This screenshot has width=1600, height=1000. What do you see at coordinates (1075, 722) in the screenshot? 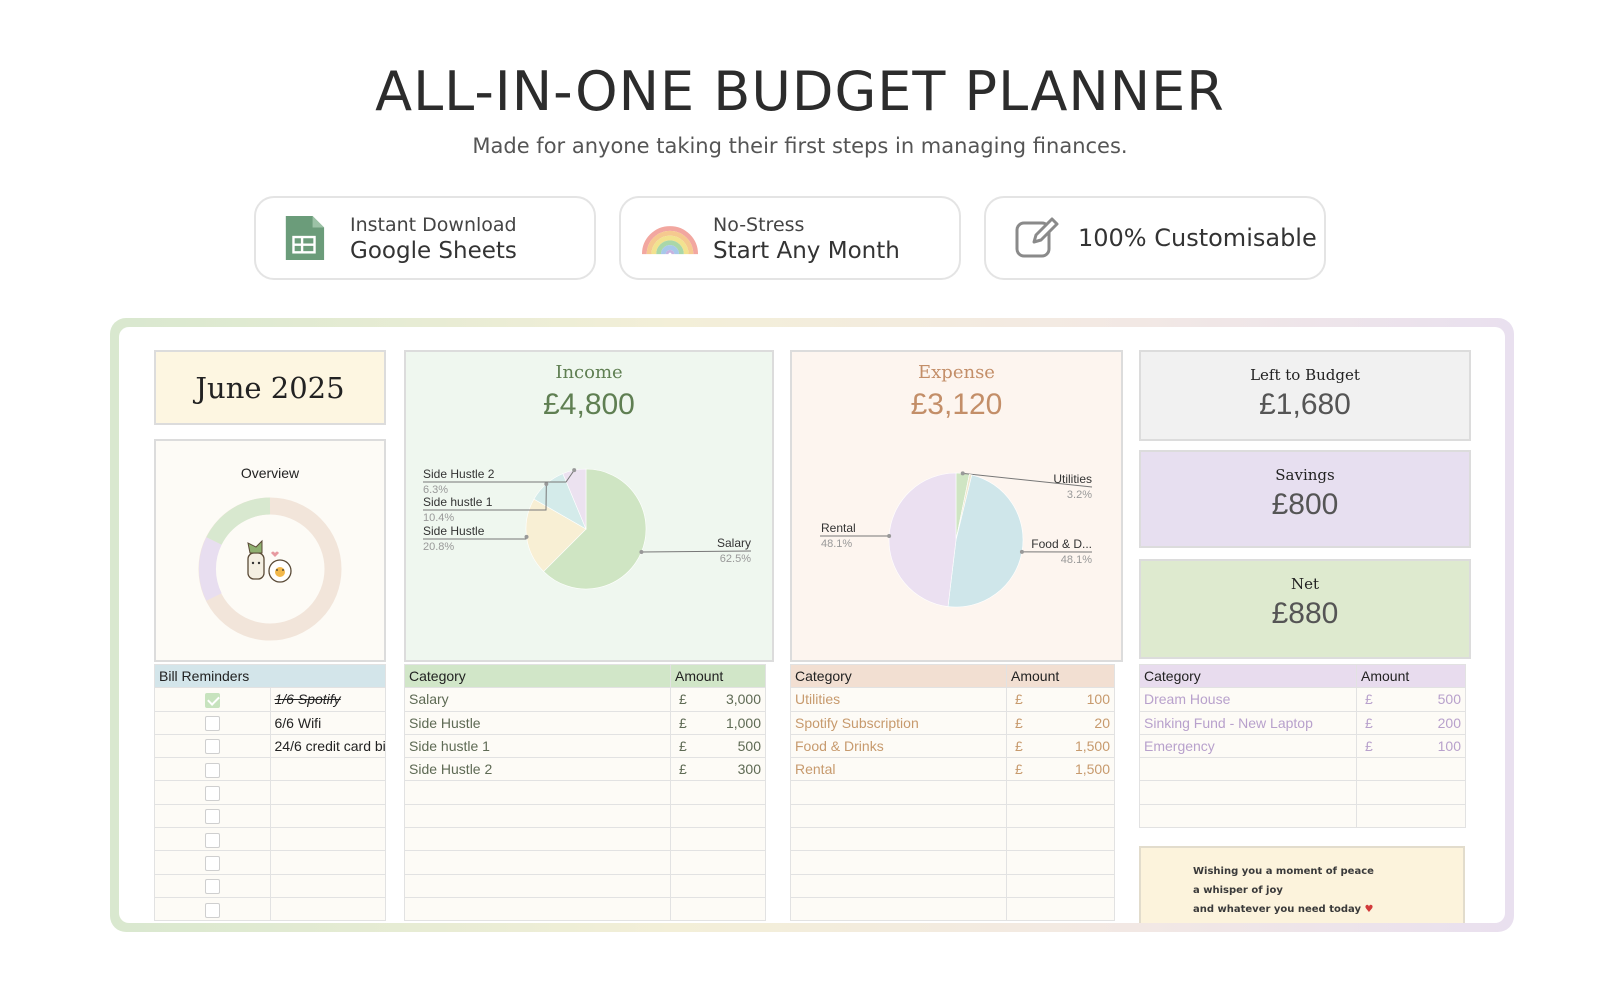
I see `amount-cell: 20` at bounding box center [1075, 722].